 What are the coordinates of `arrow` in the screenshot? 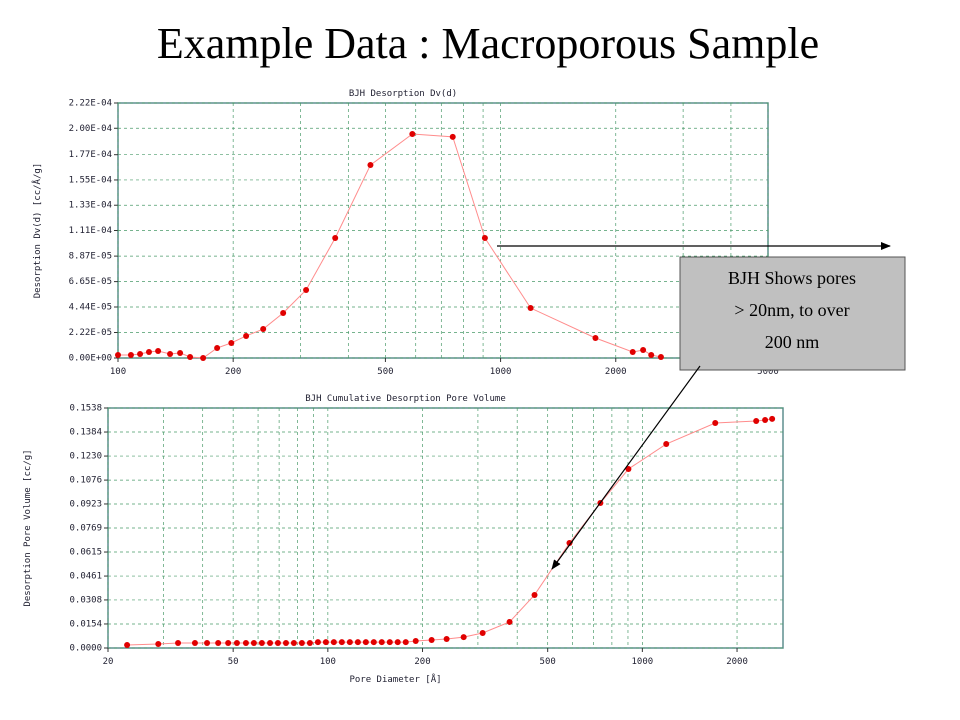 It's located at (626, 467).